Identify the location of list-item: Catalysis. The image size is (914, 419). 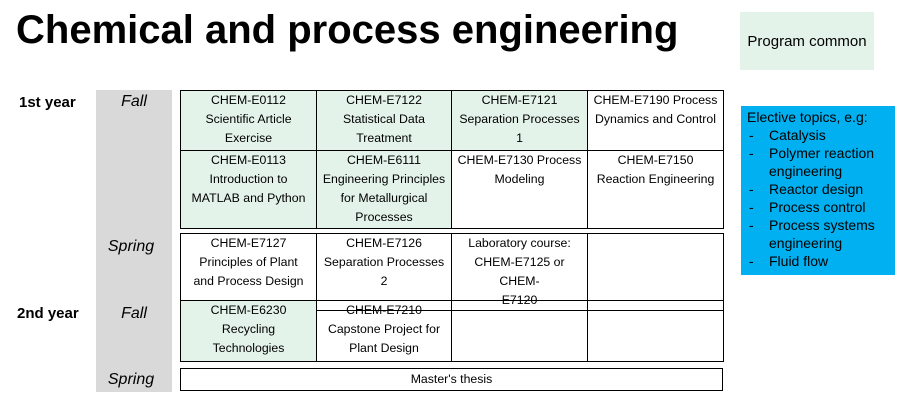
(821, 135).